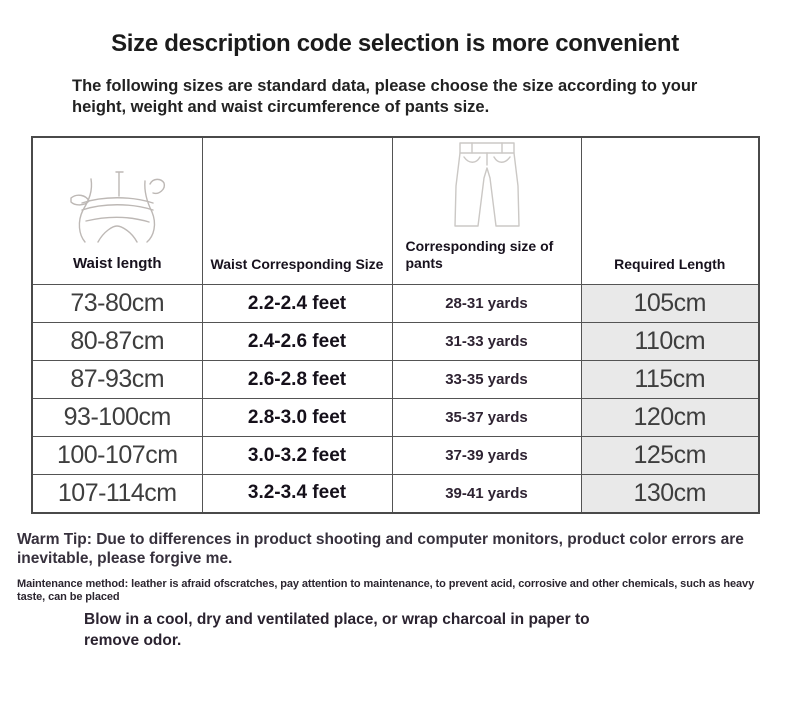 This screenshot has width=790, height=714. I want to click on header-cell-pants-size: Corresponding size of pants, so click(486, 210).